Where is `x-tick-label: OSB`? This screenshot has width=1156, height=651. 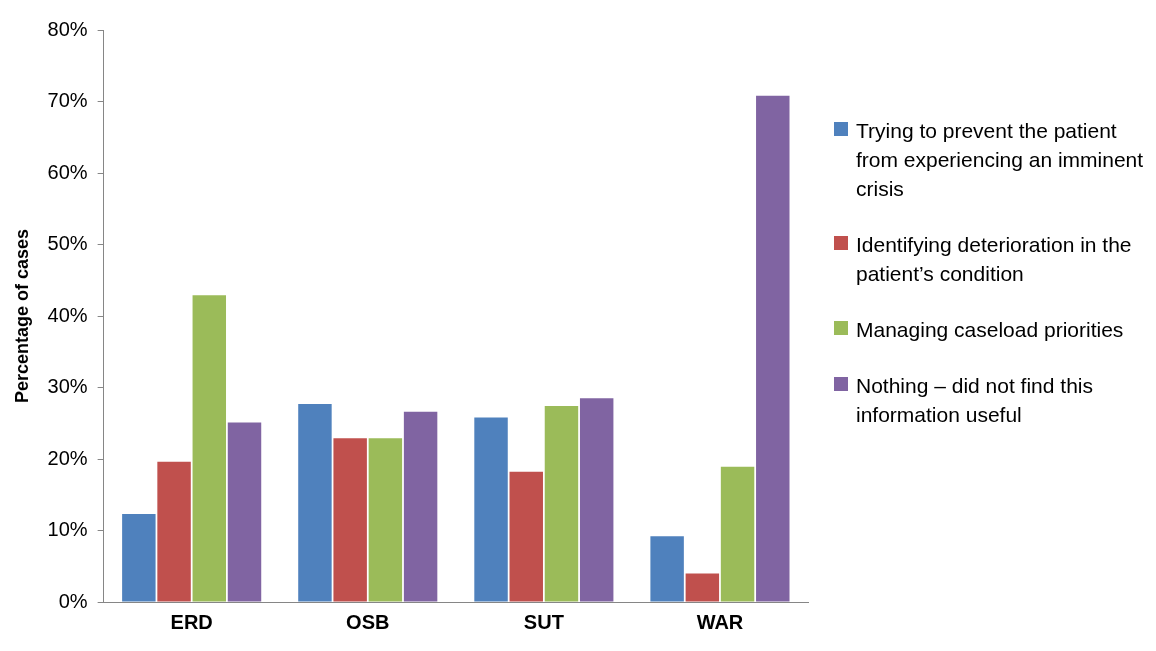
x-tick-label: OSB is located at coordinates (368, 621).